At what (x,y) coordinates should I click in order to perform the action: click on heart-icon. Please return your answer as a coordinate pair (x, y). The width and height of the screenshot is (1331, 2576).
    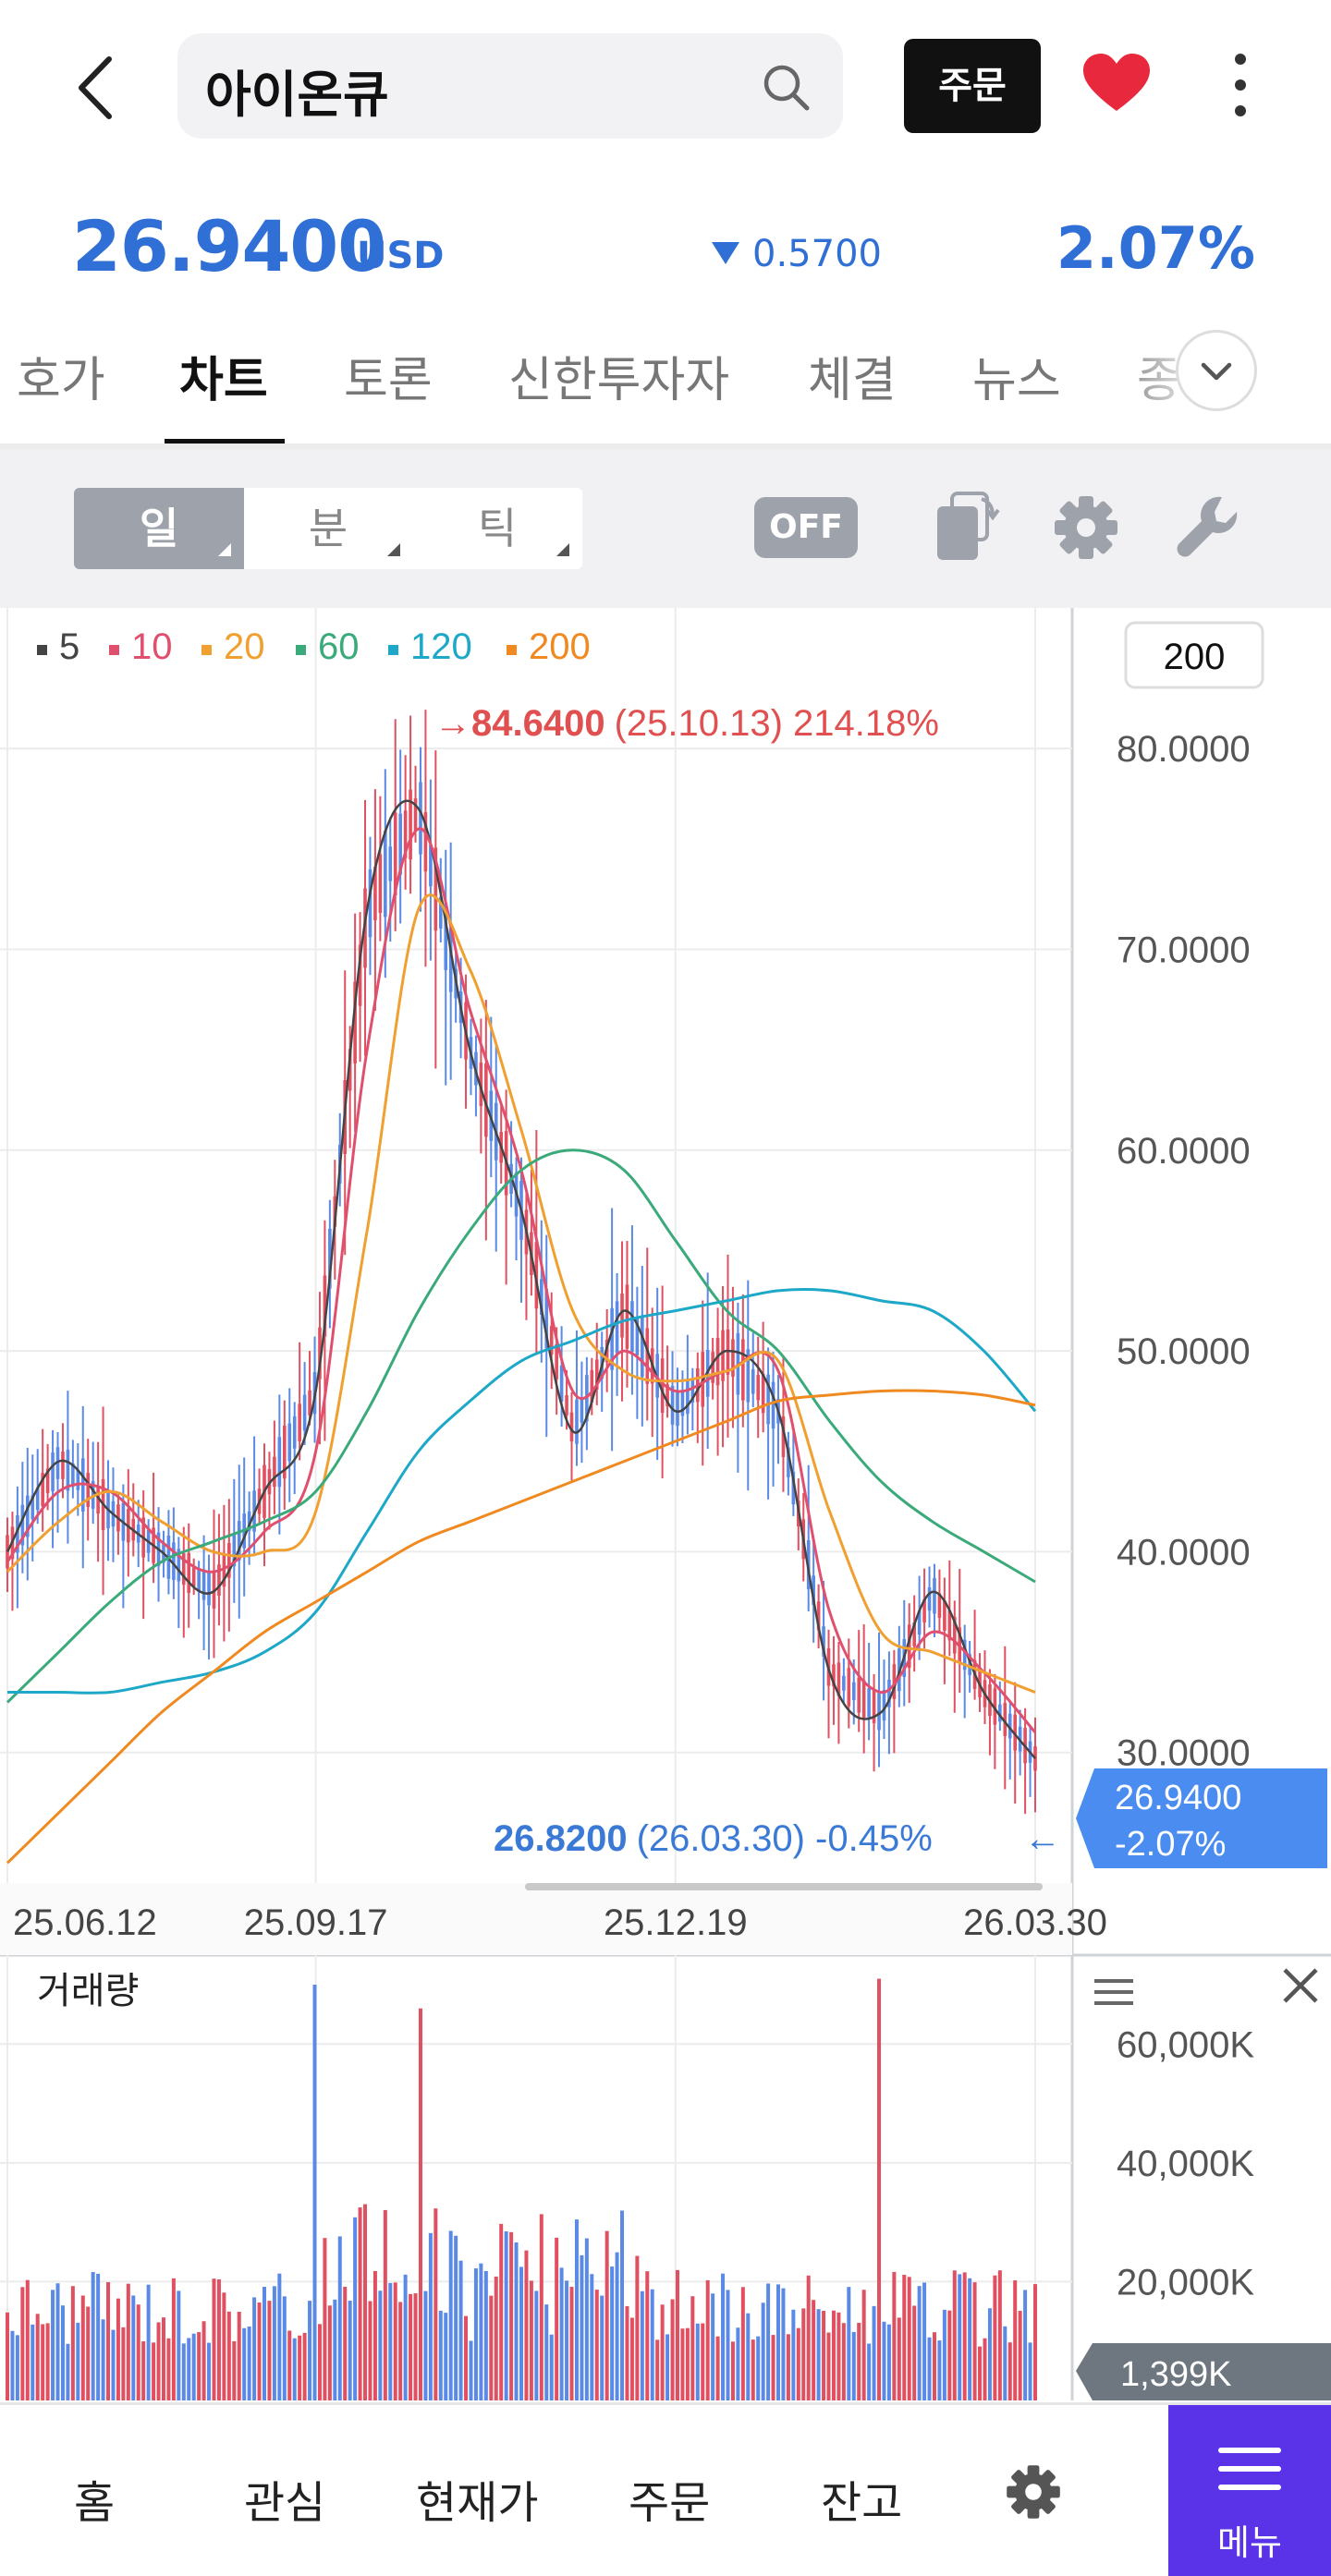
    Looking at the image, I should click on (1117, 83).